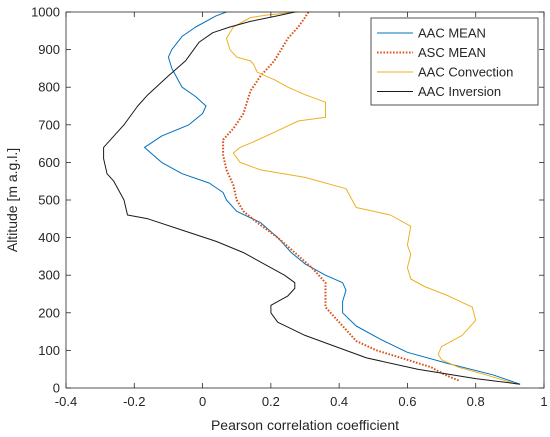 The height and width of the screenshot is (437, 550). What do you see at coordinates (202, 401) in the screenshot?
I see `x-tick-label: 0` at bounding box center [202, 401].